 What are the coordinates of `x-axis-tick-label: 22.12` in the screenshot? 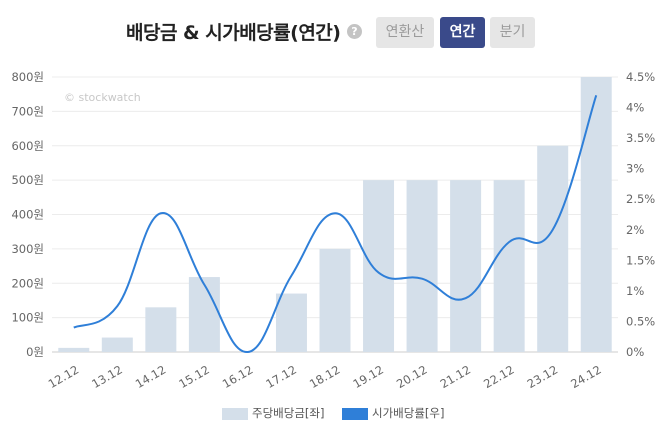 It's located at (499, 376).